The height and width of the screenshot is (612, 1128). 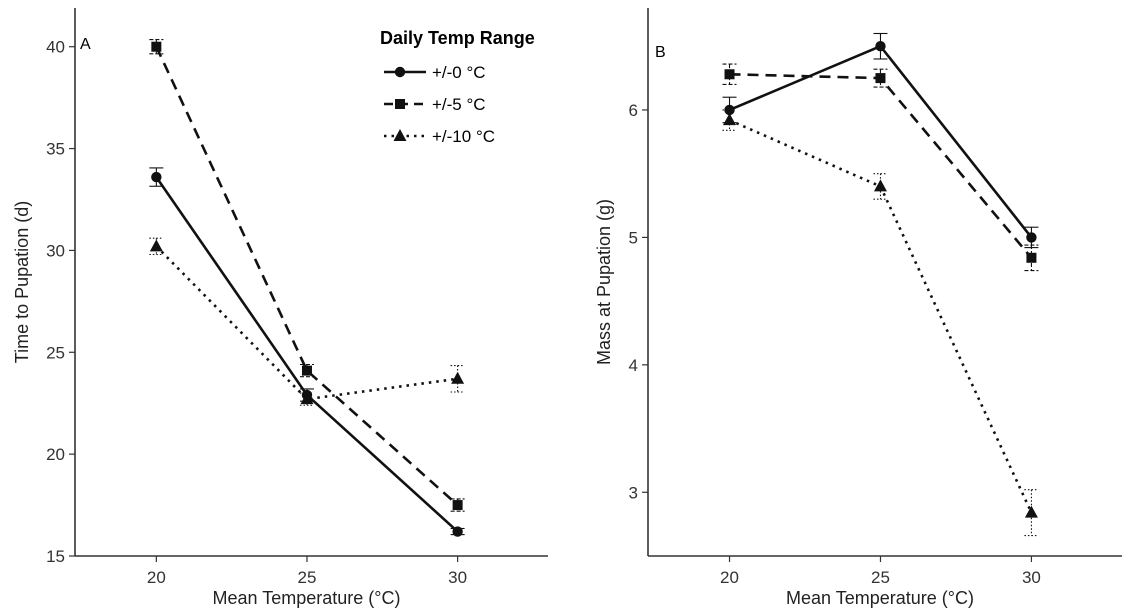 I want to click on y-tick-label: 35, so click(x=55, y=149).